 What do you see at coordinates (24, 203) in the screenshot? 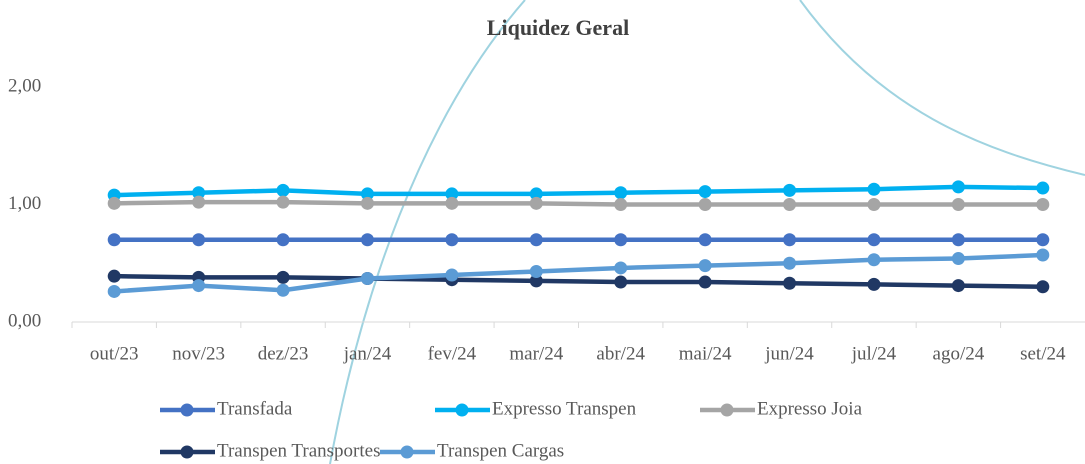
I see `y-tick-label: 1,00` at bounding box center [24, 203].